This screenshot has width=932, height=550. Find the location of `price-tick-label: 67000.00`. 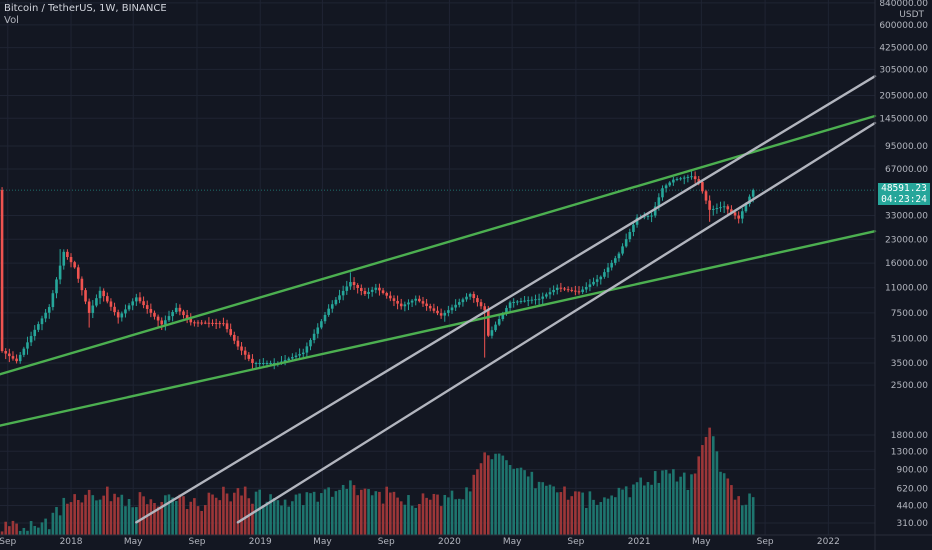

price-tick-label: 67000.00 is located at coordinates (906, 170).